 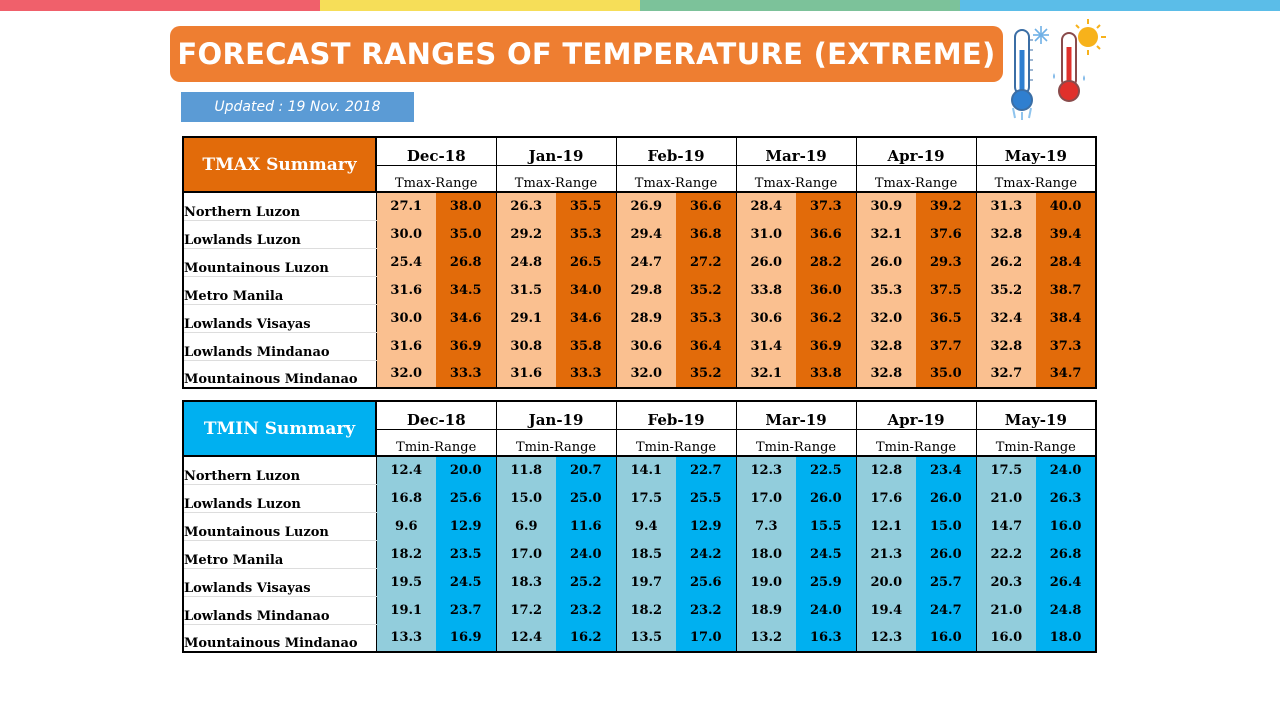 I want to click on range-min-value: 17.6, so click(x=886, y=498).